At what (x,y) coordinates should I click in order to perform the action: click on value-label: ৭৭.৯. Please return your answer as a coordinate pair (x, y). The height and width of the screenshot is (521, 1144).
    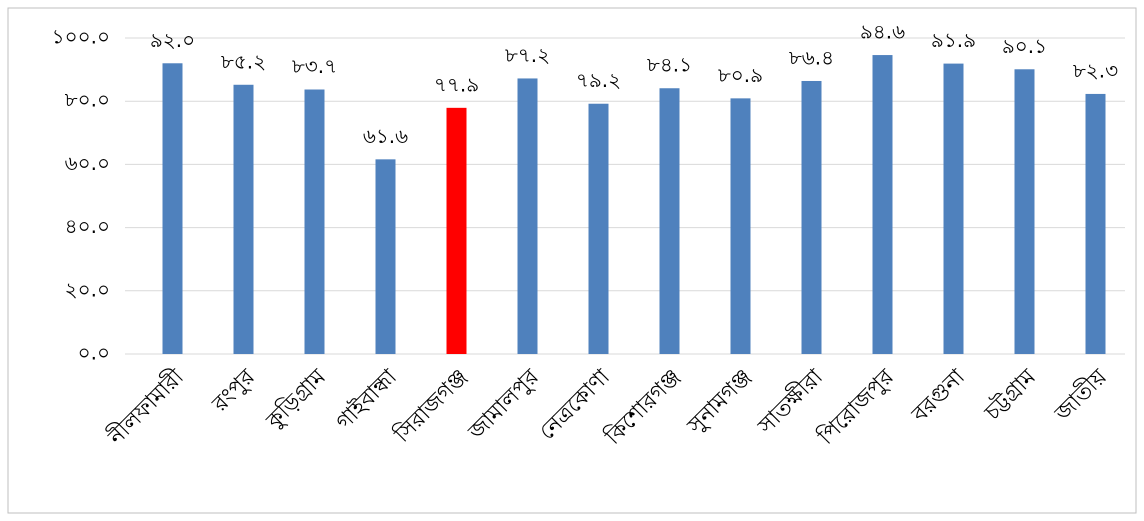
    Looking at the image, I should click on (456, 84).